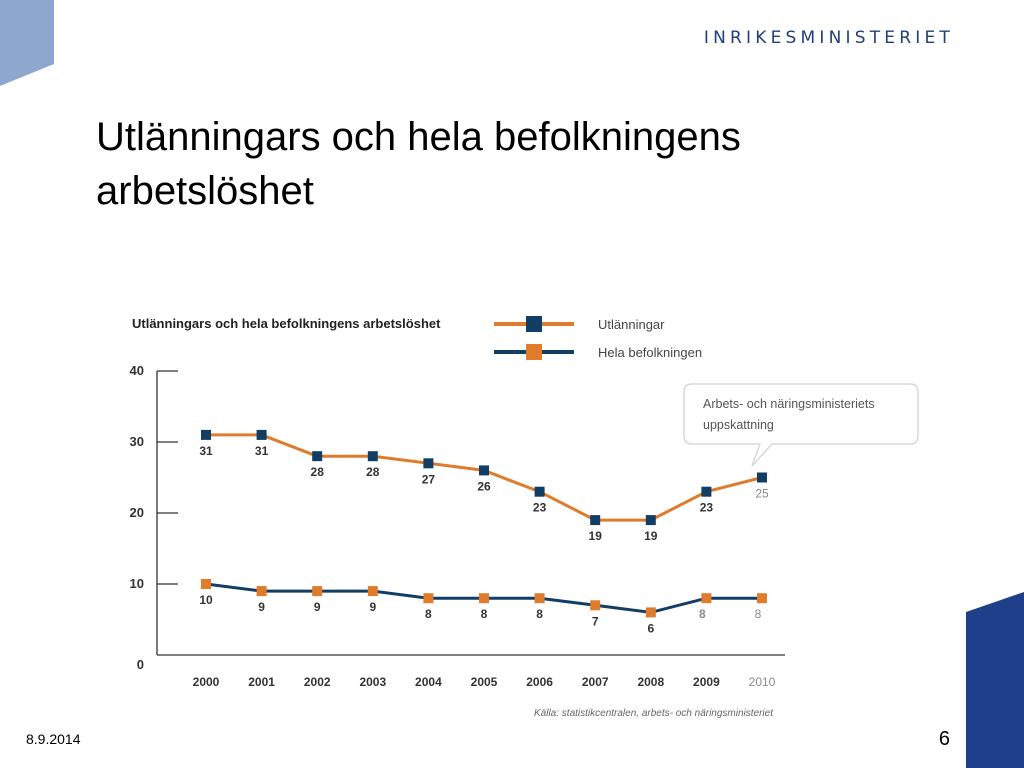  I want to click on slide-title-line2: arbetslöshet, so click(205, 191).